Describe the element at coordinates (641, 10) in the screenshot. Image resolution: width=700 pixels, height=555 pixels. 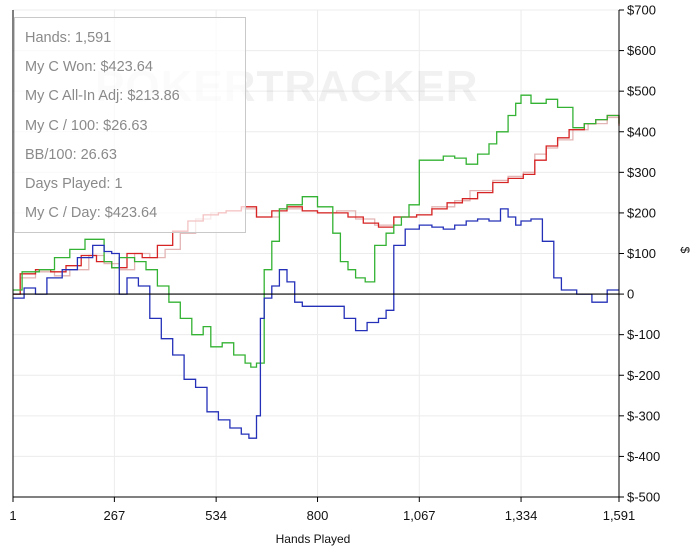
I see `y-tick-label-12: $700` at that location.